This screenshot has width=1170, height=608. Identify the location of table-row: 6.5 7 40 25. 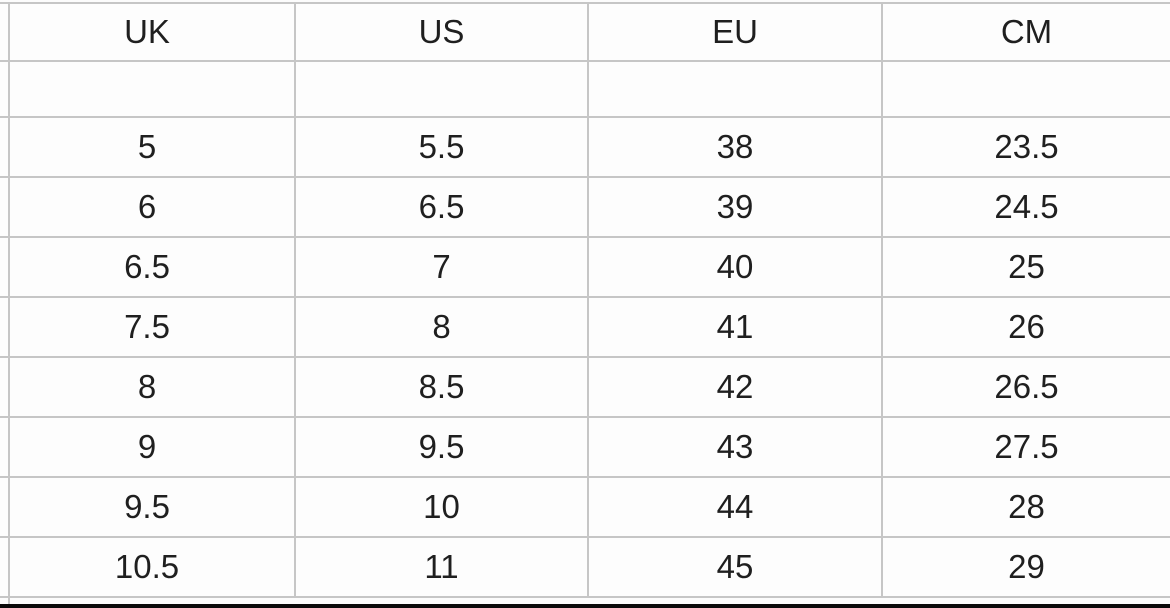
(585, 267).